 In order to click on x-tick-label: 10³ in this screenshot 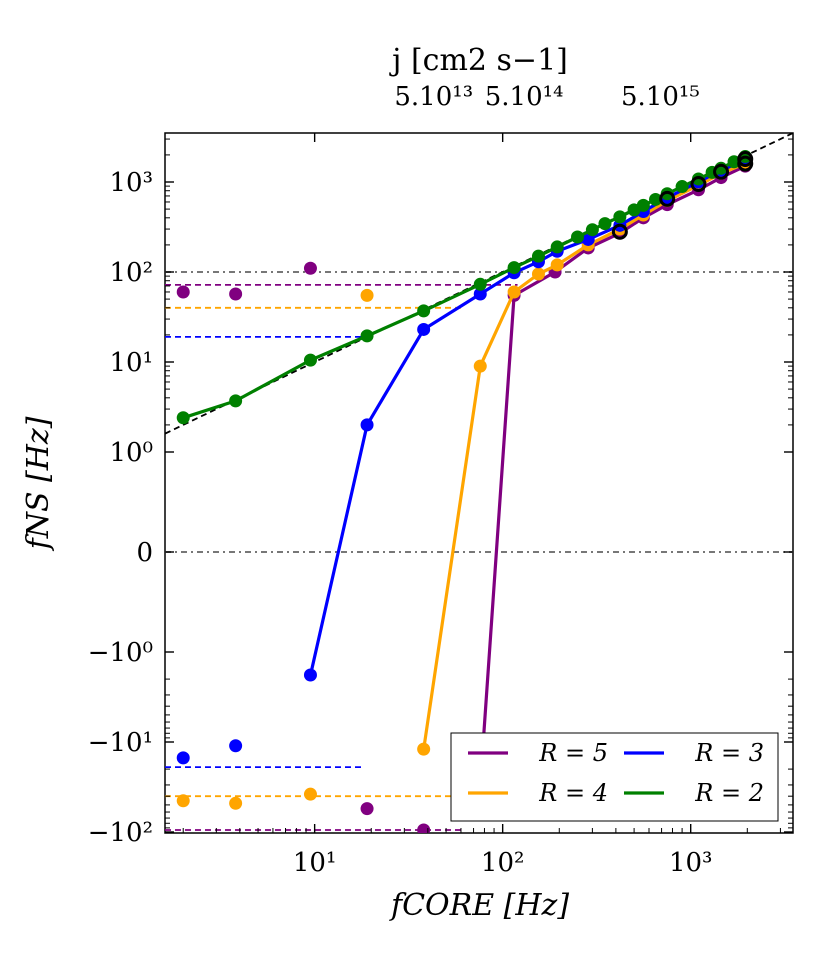, I will do `click(691, 863)`.